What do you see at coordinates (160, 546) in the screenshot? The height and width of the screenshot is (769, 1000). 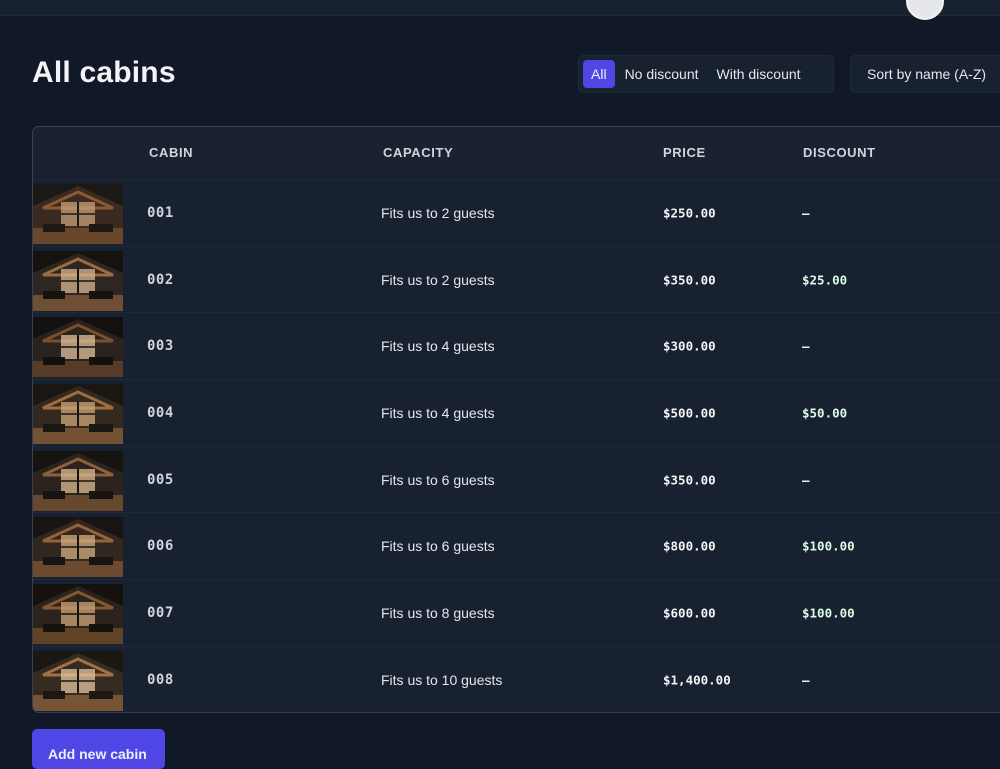 I see `cabin-name: 006` at bounding box center [160, 546].